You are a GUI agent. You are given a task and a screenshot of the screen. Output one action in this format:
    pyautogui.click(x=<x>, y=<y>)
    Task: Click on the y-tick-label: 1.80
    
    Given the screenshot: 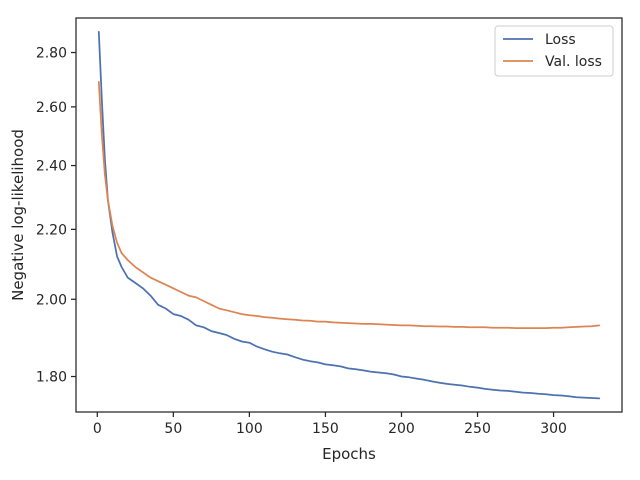 What is the action you would take?
    pyautogui.click(x=51, y=378)
    